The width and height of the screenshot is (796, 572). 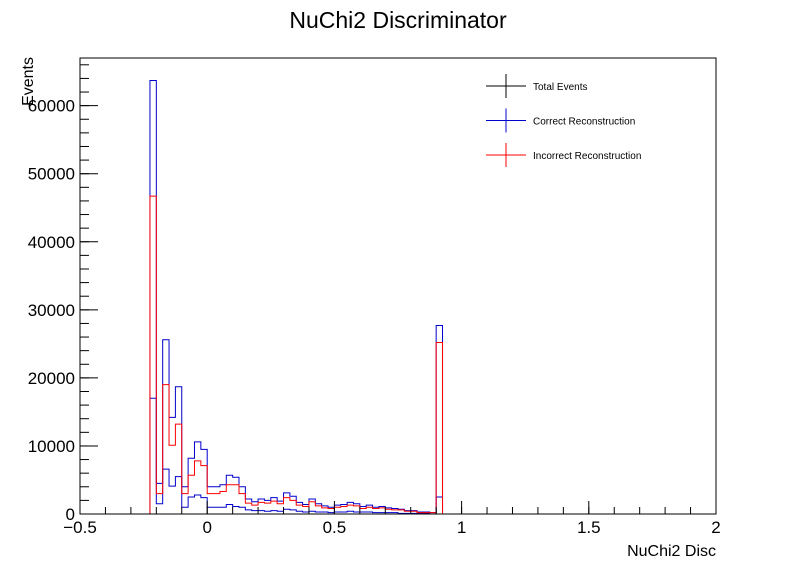 I want to click on y-tick-label: 20000, so click(x=51, y=378).